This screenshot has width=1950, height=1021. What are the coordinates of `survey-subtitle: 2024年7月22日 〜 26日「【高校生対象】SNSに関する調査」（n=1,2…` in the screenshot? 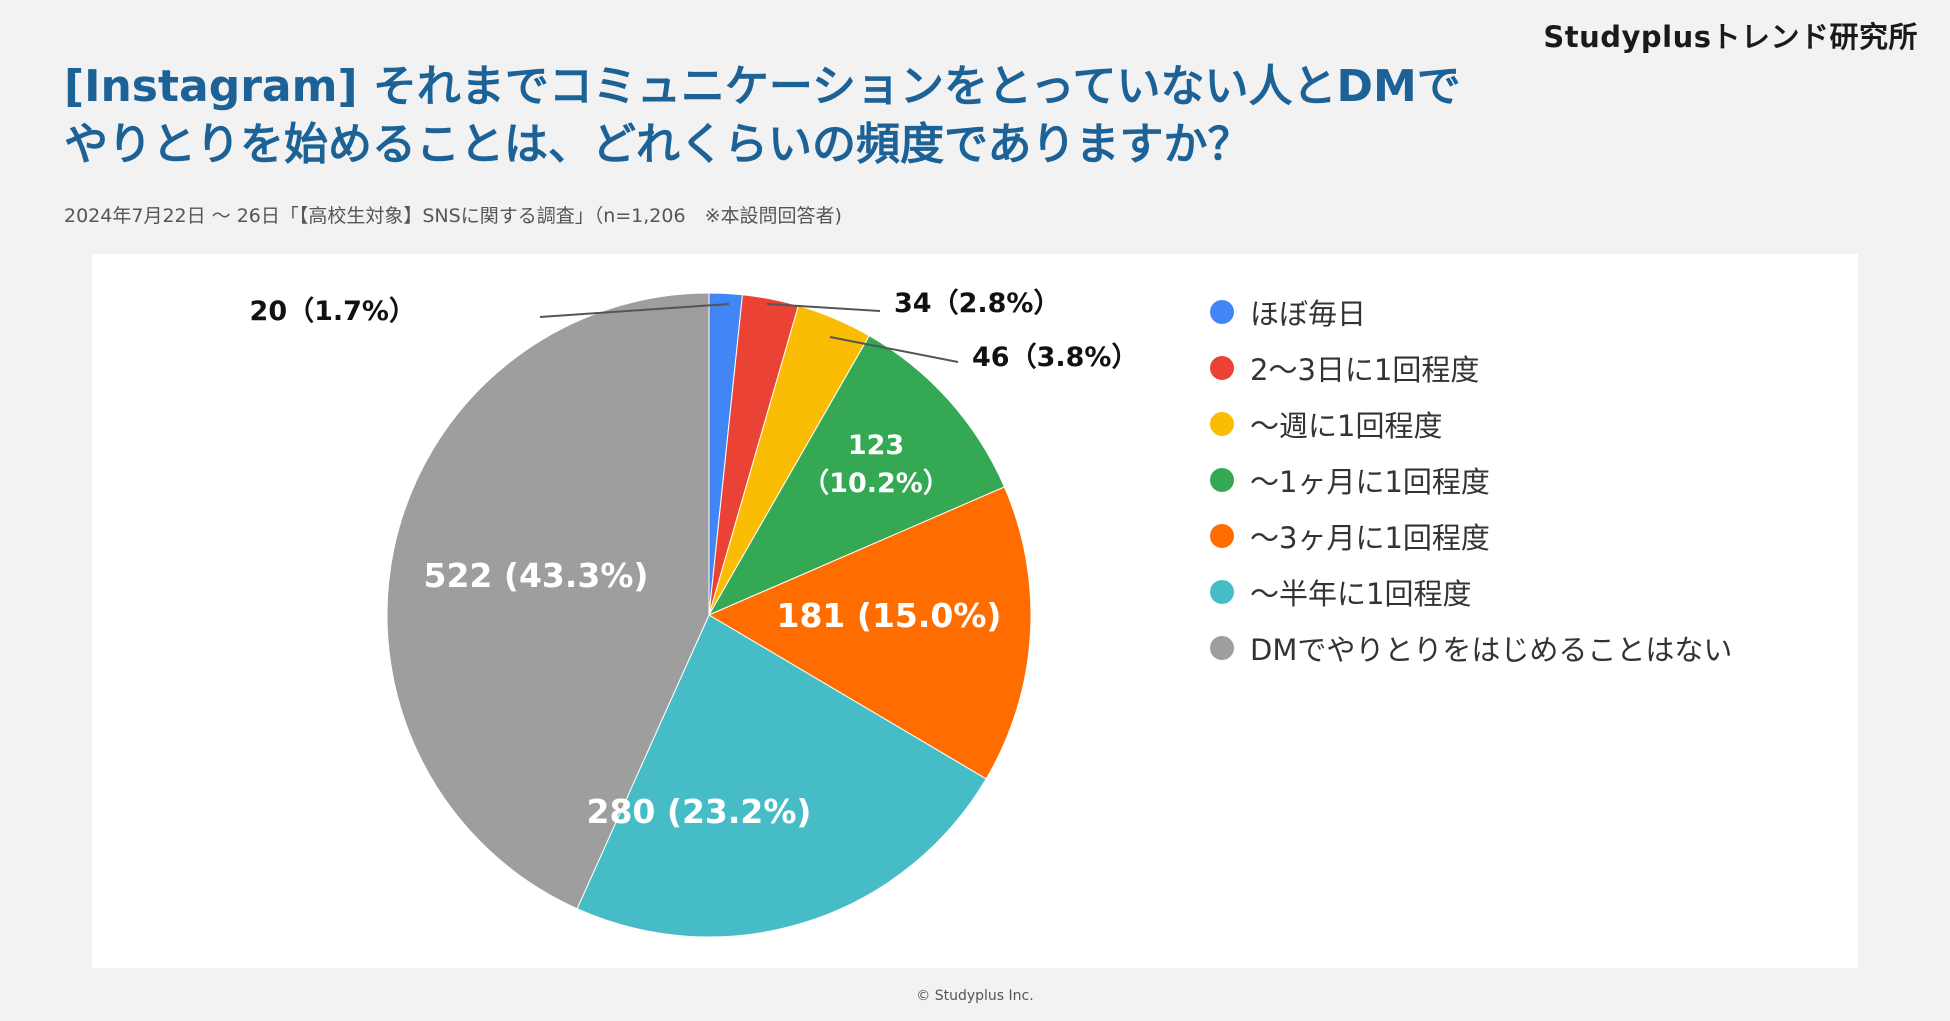 It's located at (453, 216).